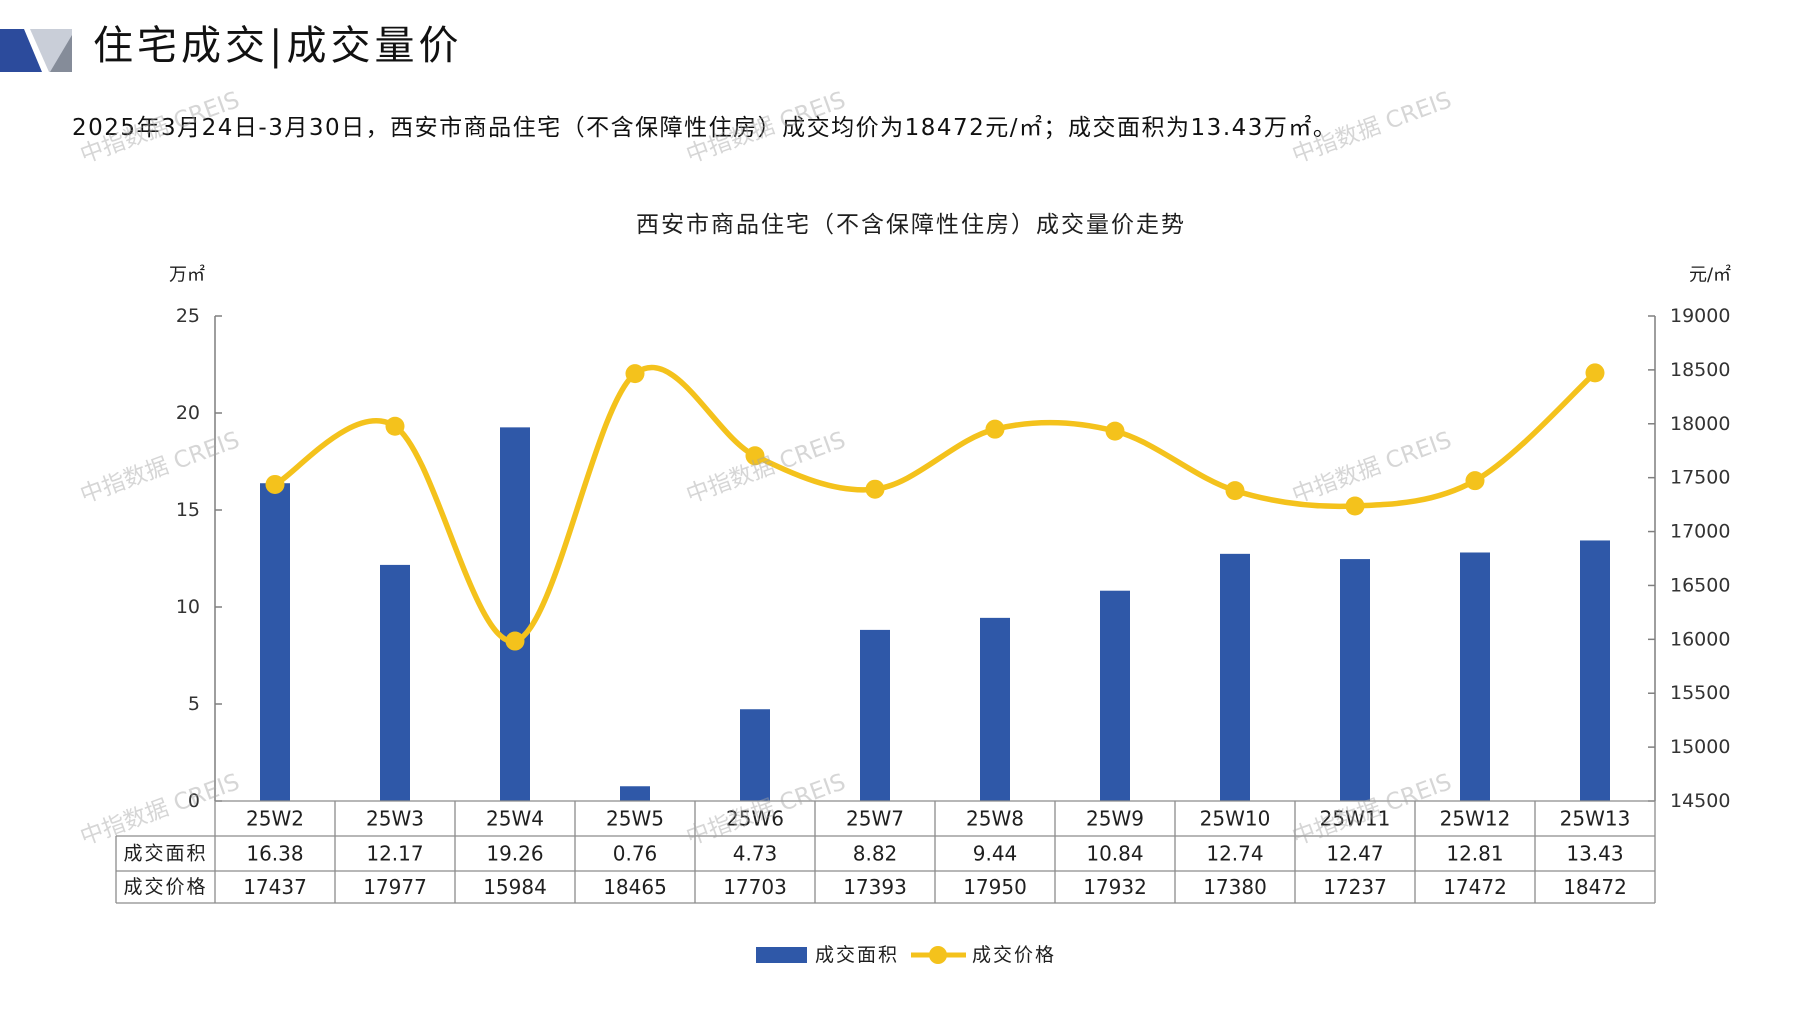 This screenshot has height=1010, width=1797. Describe the element at coordinates (875, 854) in the screenshot. I see `table-cell-area: 8.82` at that location.